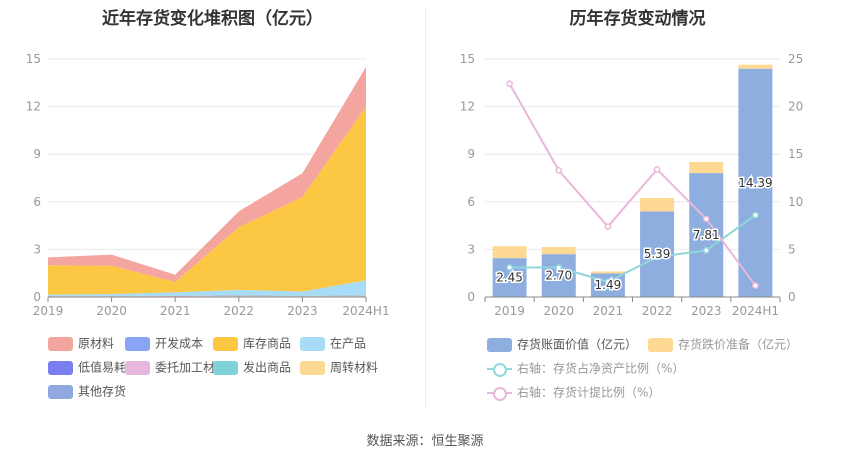 The width and height of the screenshot is (850, 459). Describe the element at coordinates (37, 202) in the screenshot. I see `y-tick-label: 6` at that location.